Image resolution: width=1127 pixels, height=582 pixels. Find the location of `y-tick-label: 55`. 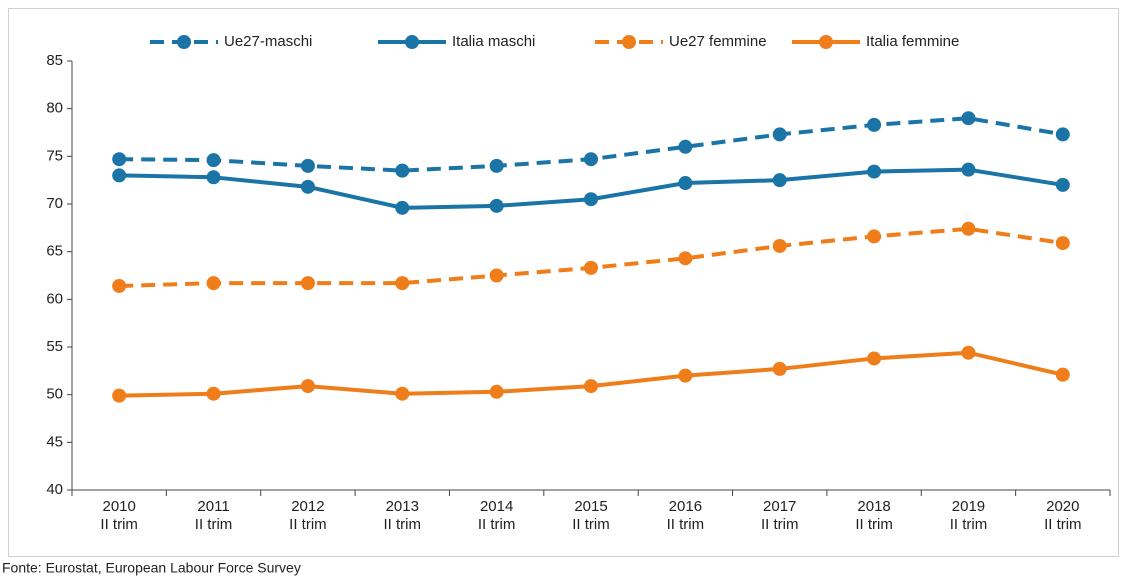

y-tick-label: 55 is located at coordinates (54, 346).